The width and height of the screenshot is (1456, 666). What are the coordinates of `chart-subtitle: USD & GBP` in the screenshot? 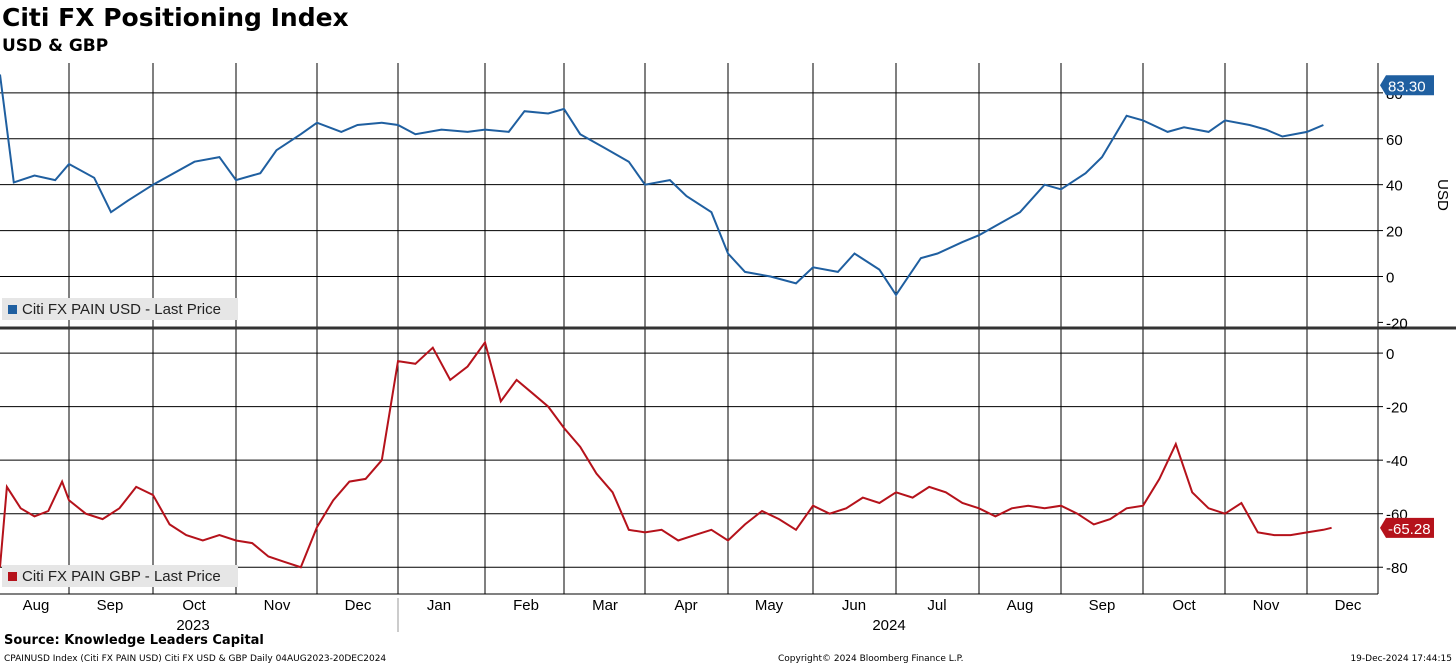 It's located at (55, 46).